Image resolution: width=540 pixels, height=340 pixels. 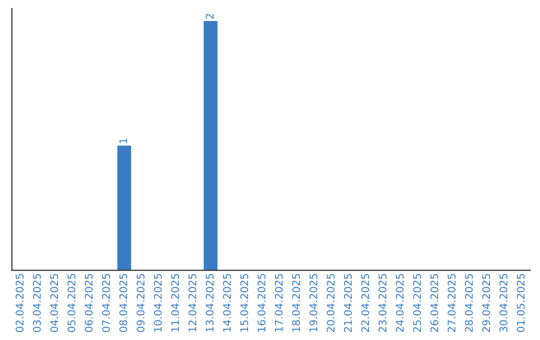 I want to click on x-tick-label: 19.04.2025, so click(x=313, y=303).